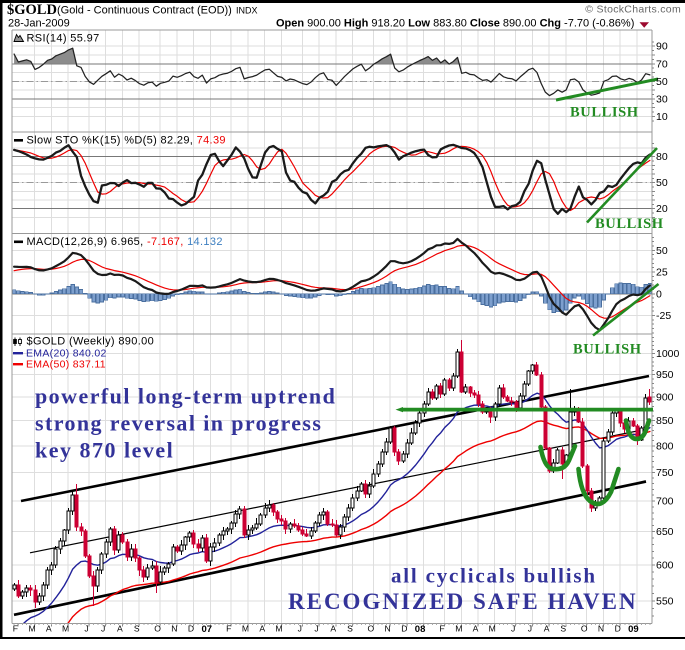  I want to click on svg-text: 20, so click(662, 209).